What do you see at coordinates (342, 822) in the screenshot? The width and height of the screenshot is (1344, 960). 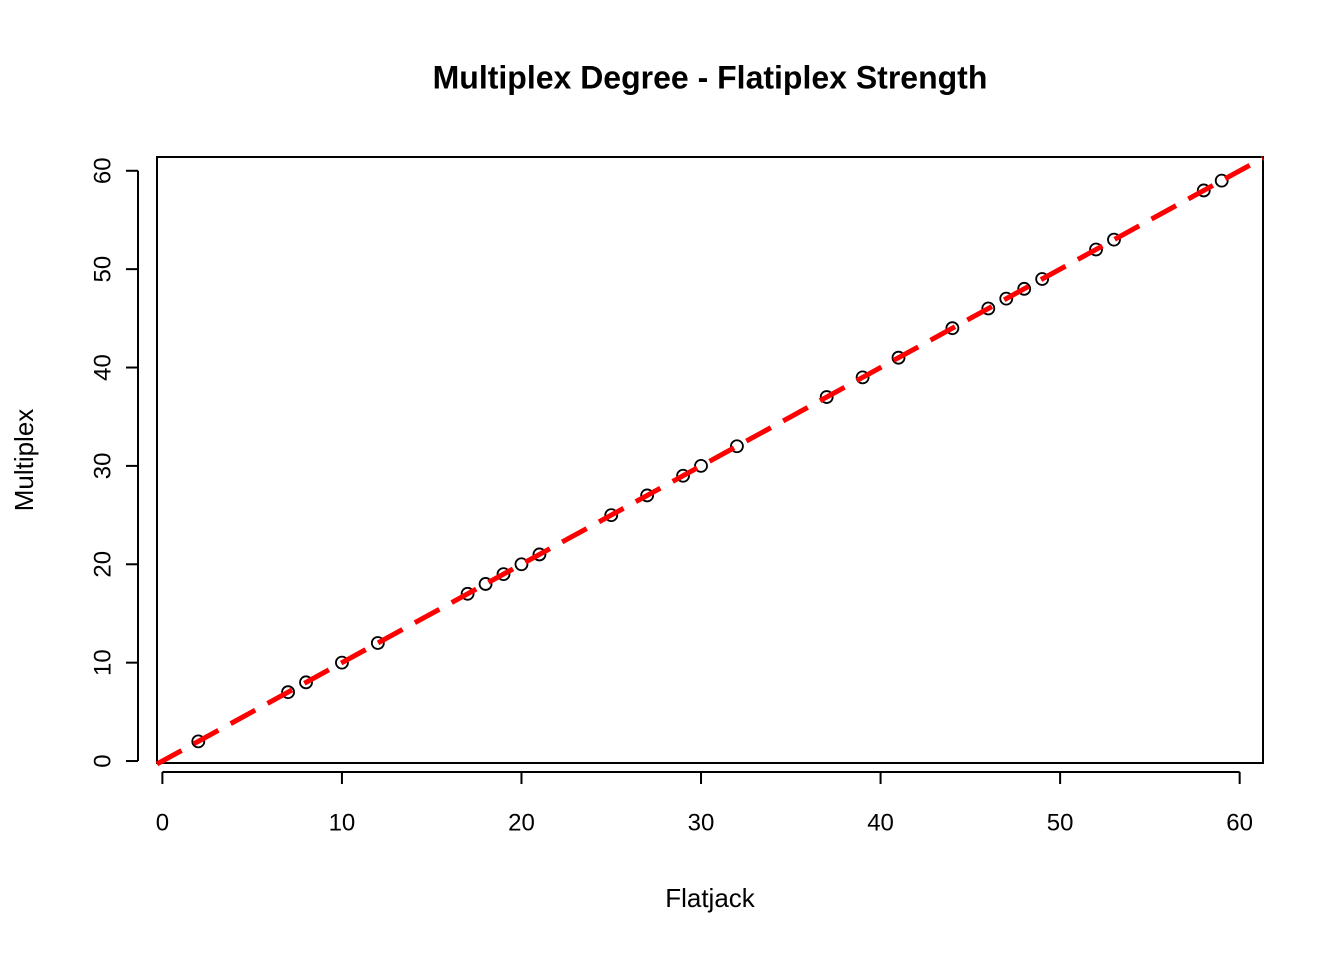 I see `x-tick-label: 10` at bounding box center [342, 822].